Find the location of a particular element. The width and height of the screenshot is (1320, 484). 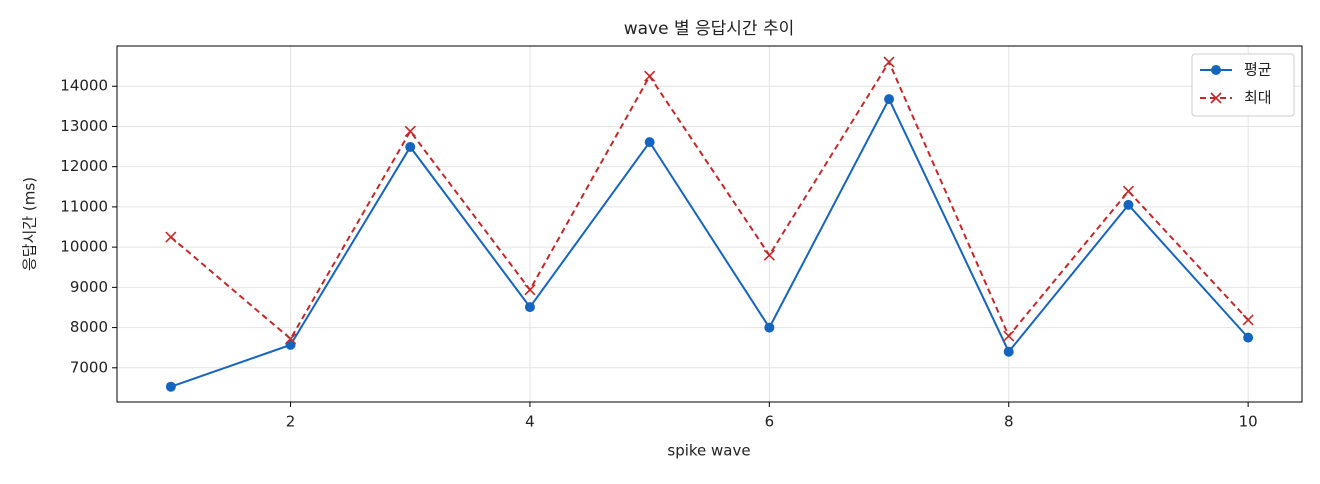

x-tick-label: 6 is located at coordinates (770, 422).